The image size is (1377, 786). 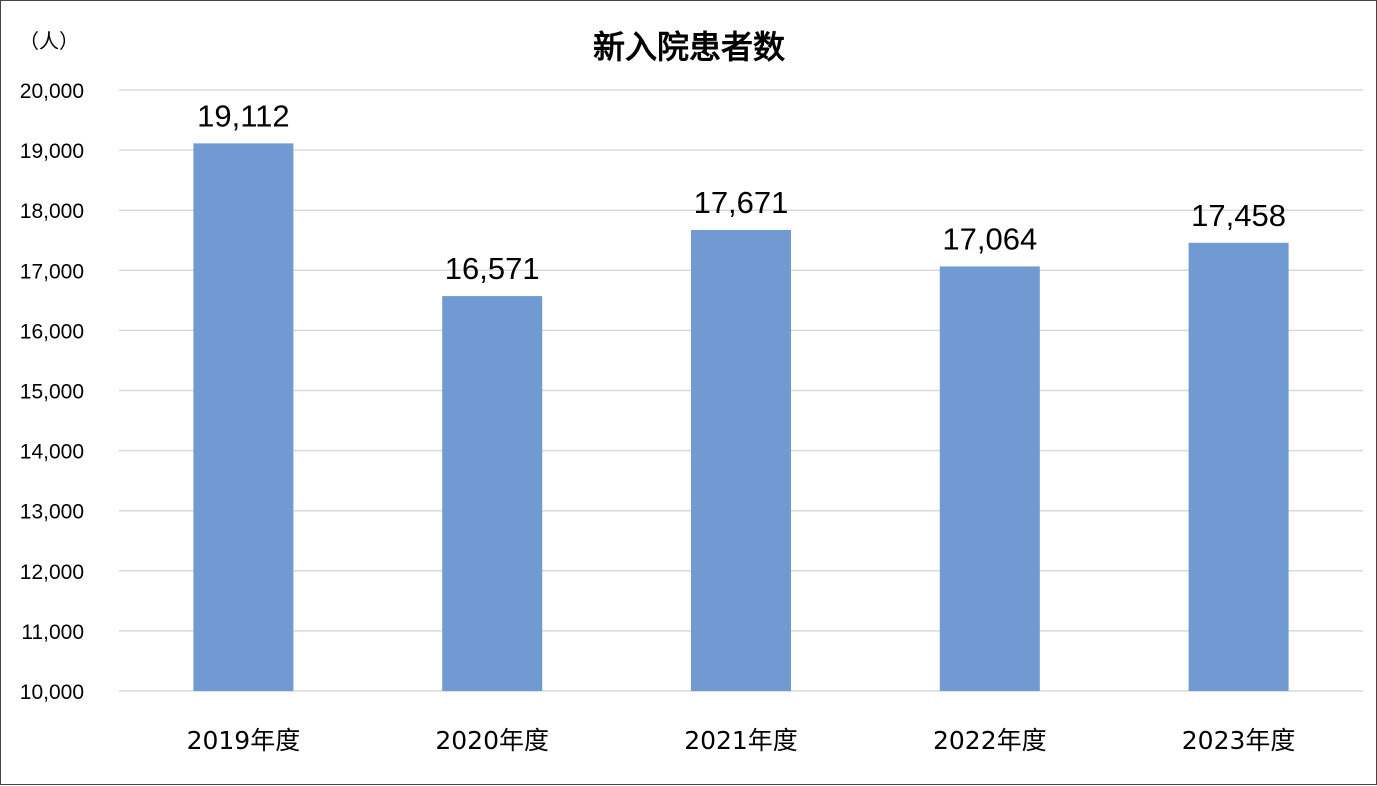 What do you see at coordinates (244, 740) in the screenshot?
I see `x-category-label: 2019年度` at bounding box center [244, 740].